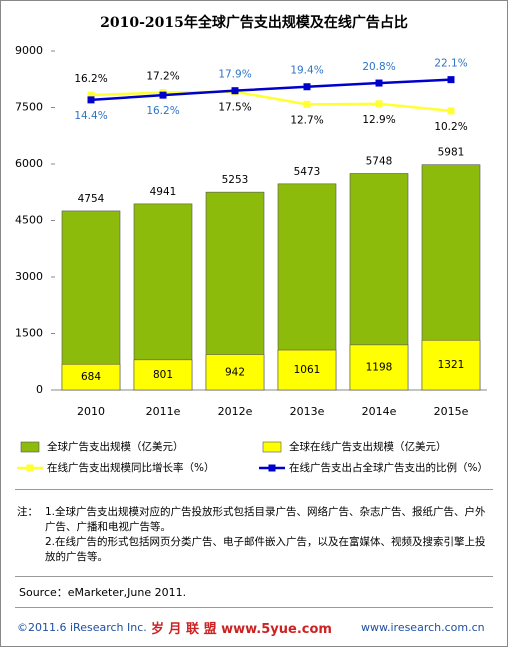  What do you see at coordinates (307, 172) in the screenshot?
I see `data-label: 5473` at bounding box center [307, 172].